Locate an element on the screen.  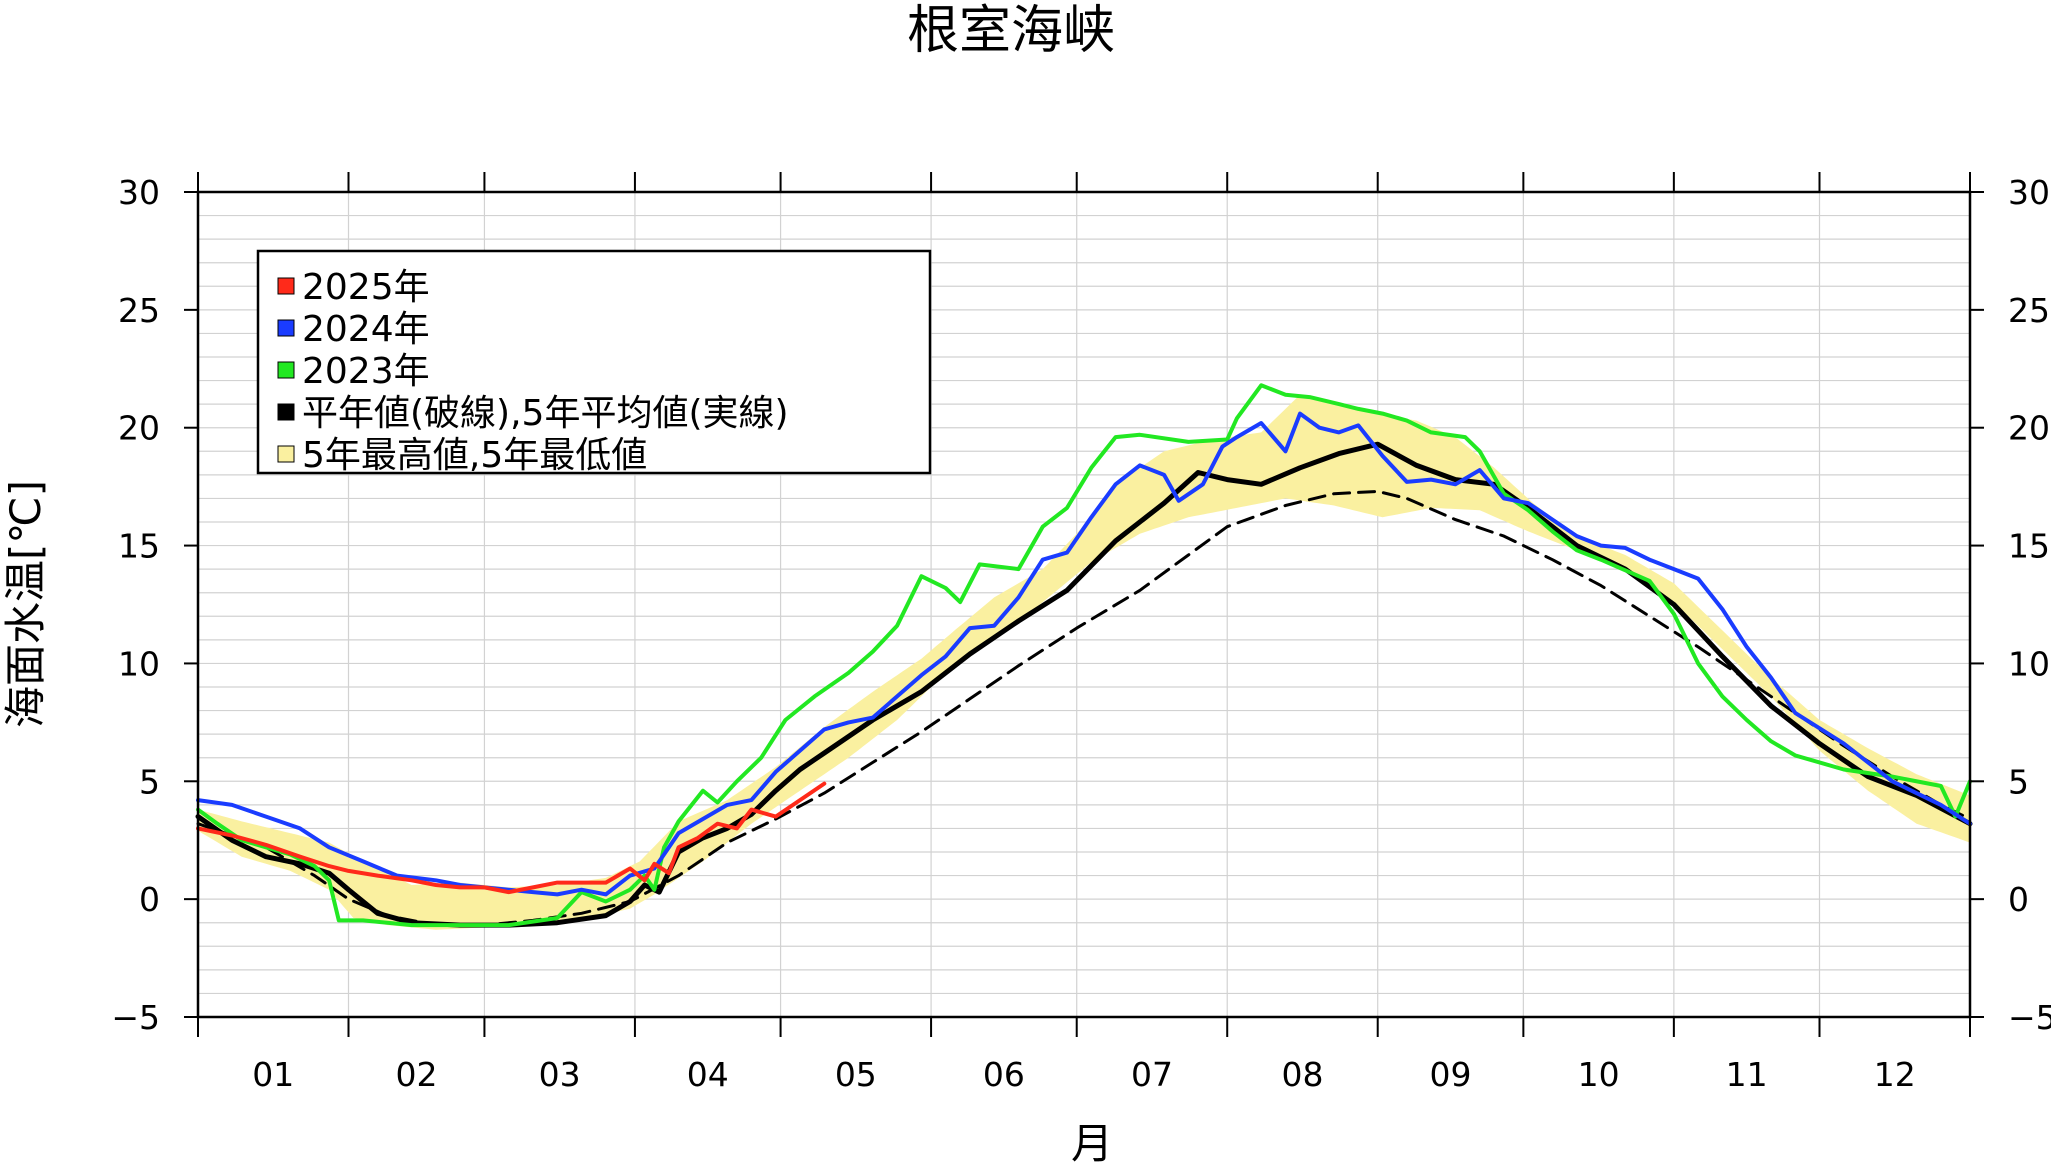
y-tick-label-left: 20 is located at coordinates (139, 428).